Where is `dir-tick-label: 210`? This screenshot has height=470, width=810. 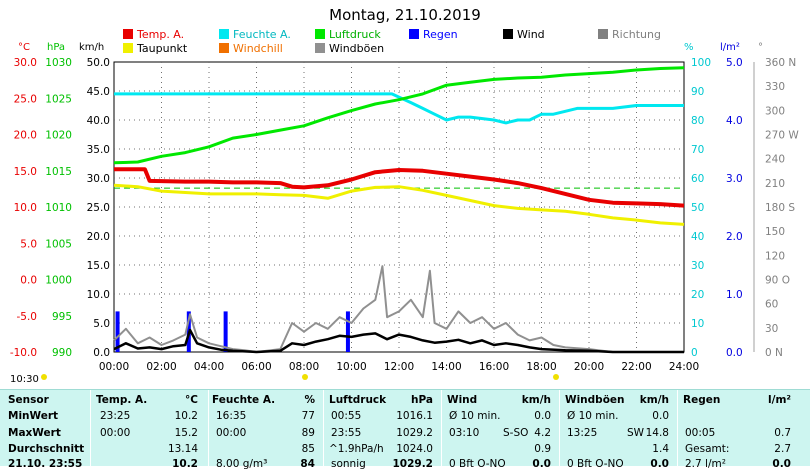
dir-tick-label: 210 is located at coordinates (775, 184).